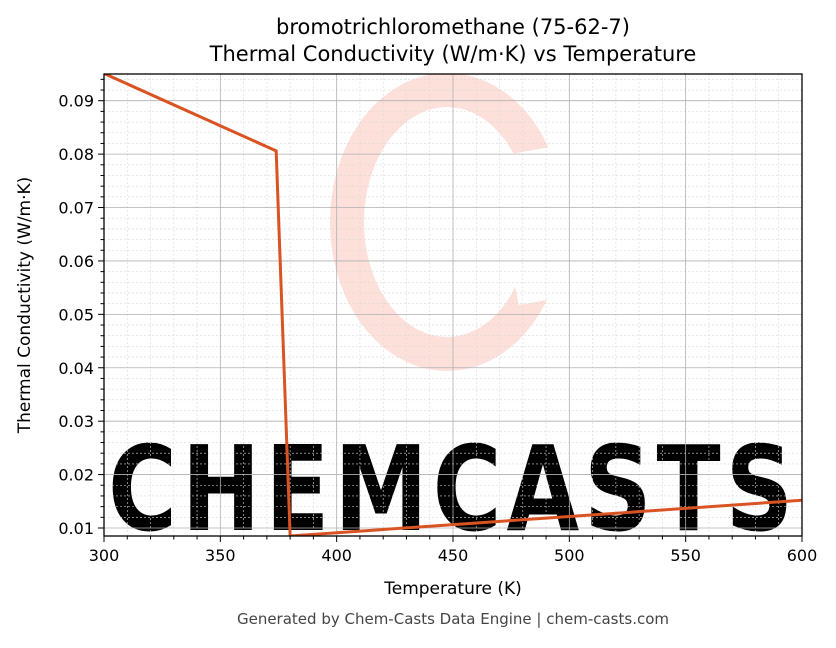 Image resolution: width=836 pixels, height=648 pixels. I want to click on y-tick-label: 0.09, so click(76, 101).